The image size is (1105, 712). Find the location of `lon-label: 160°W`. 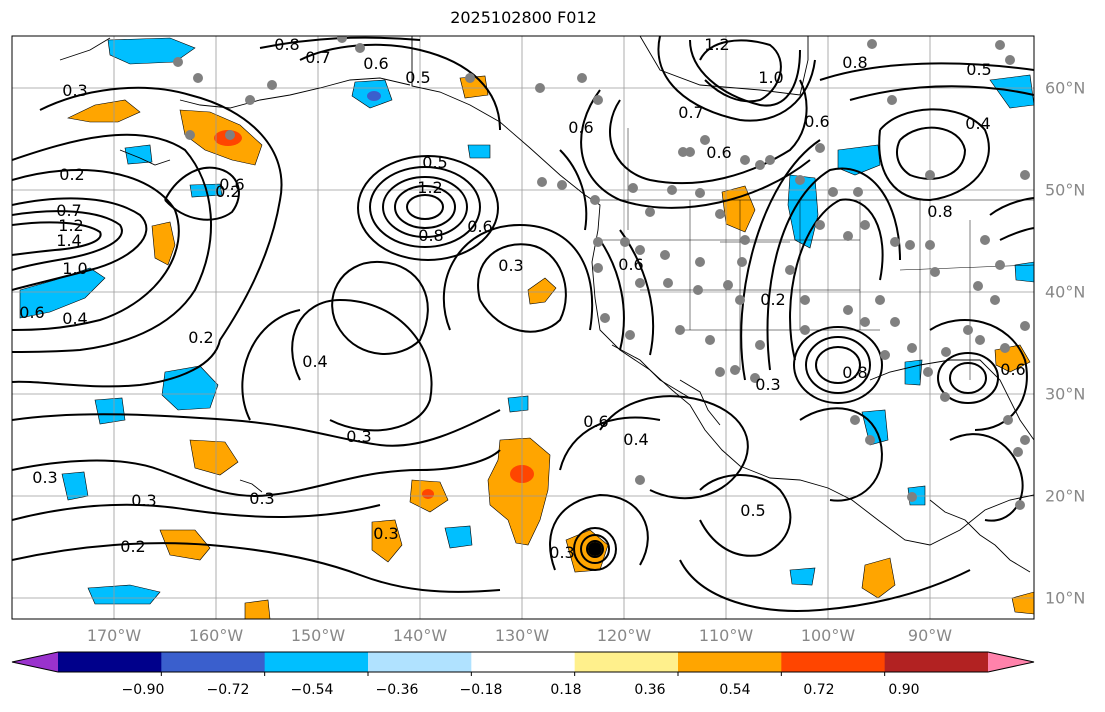

lon-label: 160°W is located at coordinates (216, 635).